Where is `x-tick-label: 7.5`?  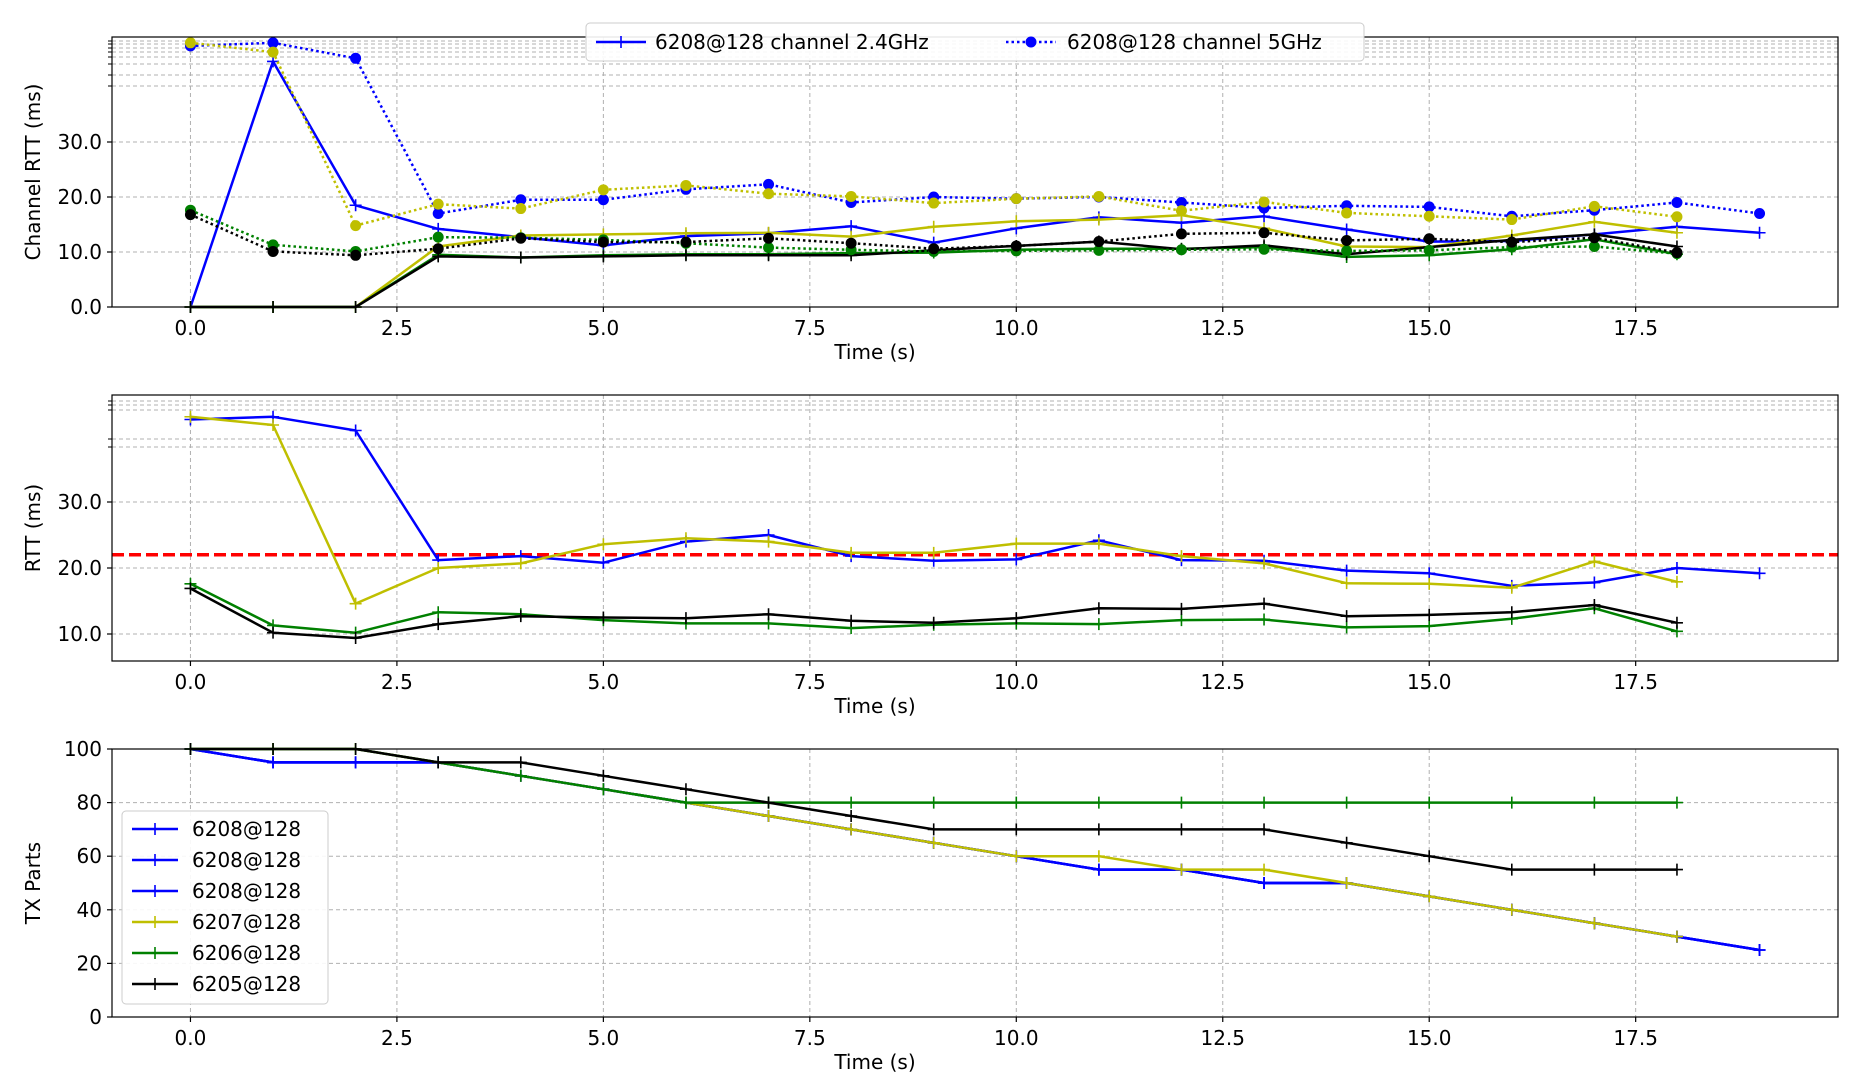 x-tick-label: 7.5 is located at coordinates (810, 1038).